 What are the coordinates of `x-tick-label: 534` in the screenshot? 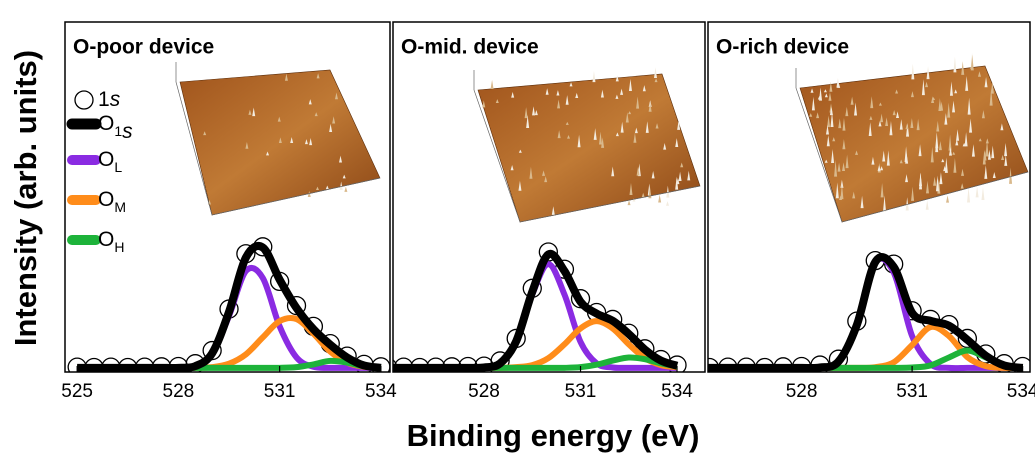 It's located at (381, 391).